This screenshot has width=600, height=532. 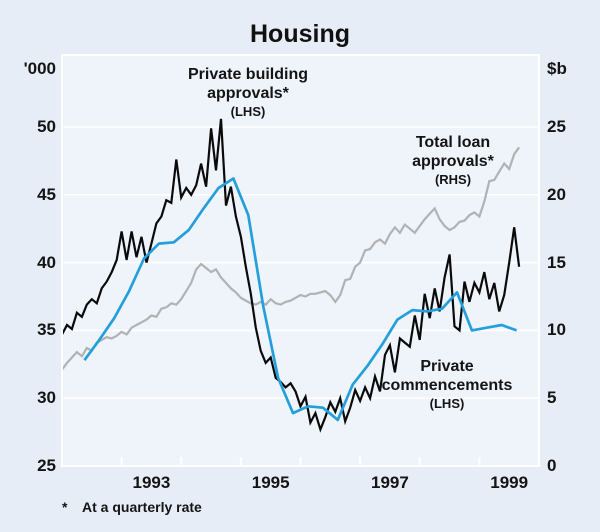 What do you see at coordinates (447, 366) in the screenshot?
I see `annotation-line: Private` at bounding box center [447, 366].